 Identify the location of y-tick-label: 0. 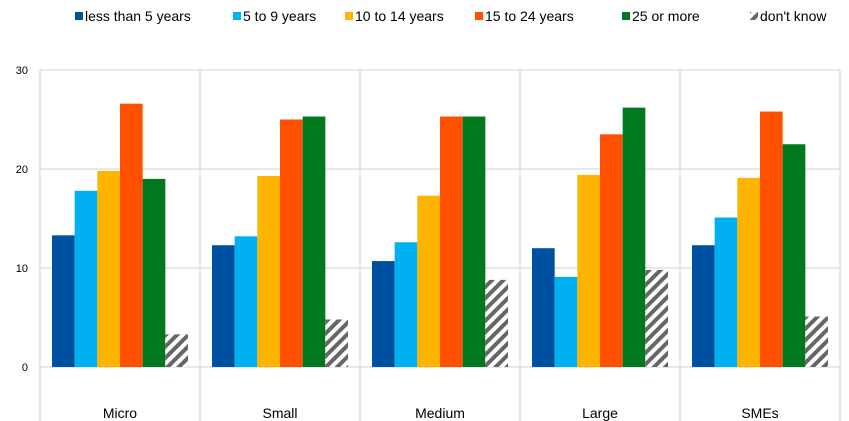
(25, 368).